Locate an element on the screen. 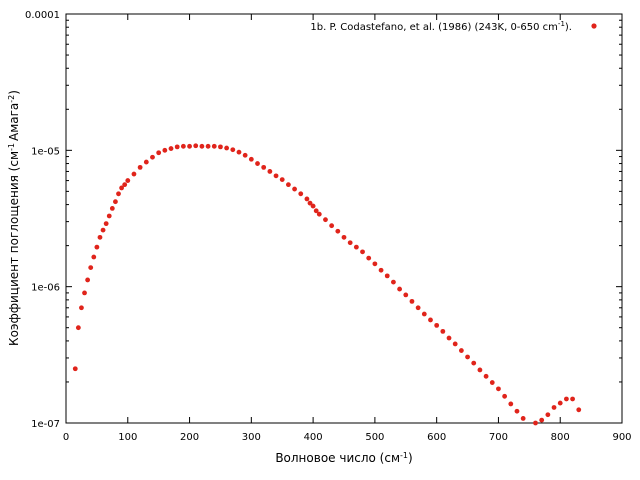  x-tick-label: 200 is located at coordinates (189, 437).